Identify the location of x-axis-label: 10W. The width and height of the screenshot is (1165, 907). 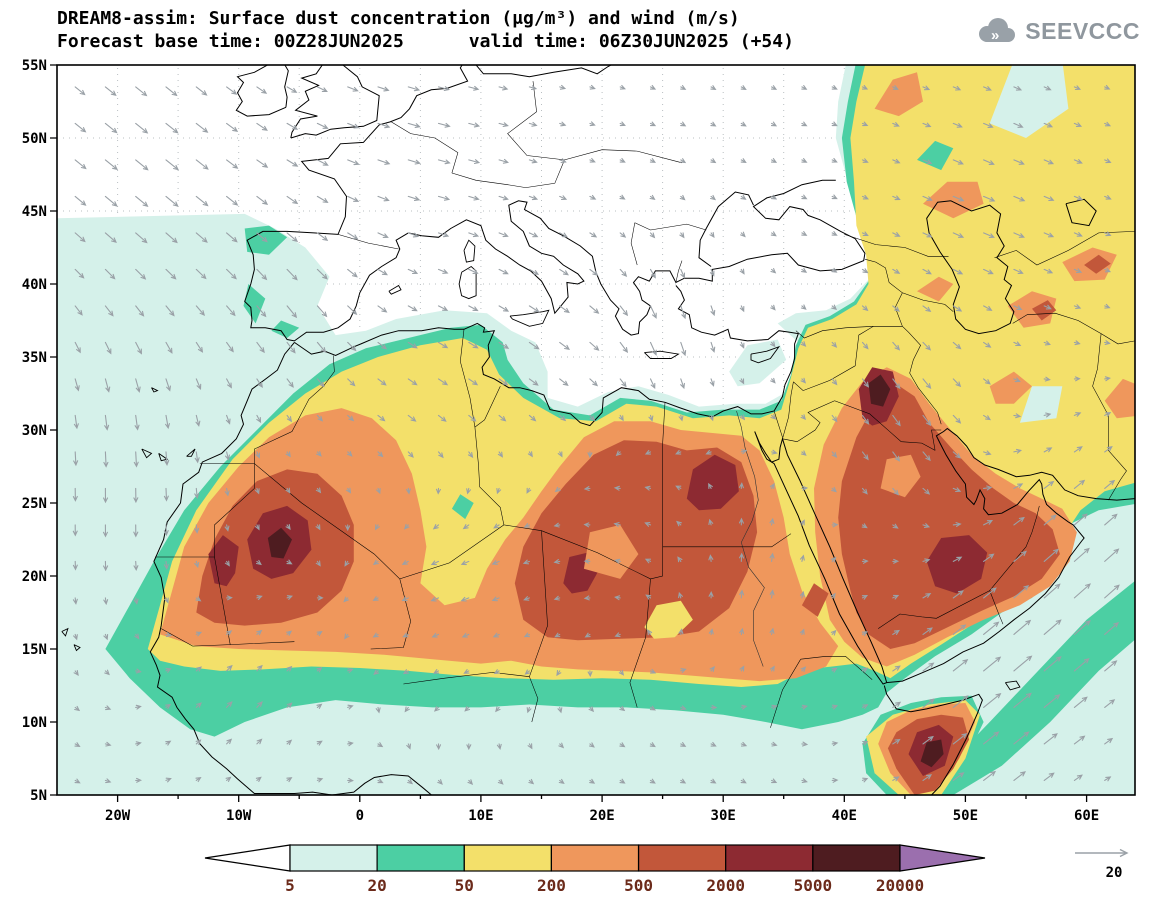
(239, 816).